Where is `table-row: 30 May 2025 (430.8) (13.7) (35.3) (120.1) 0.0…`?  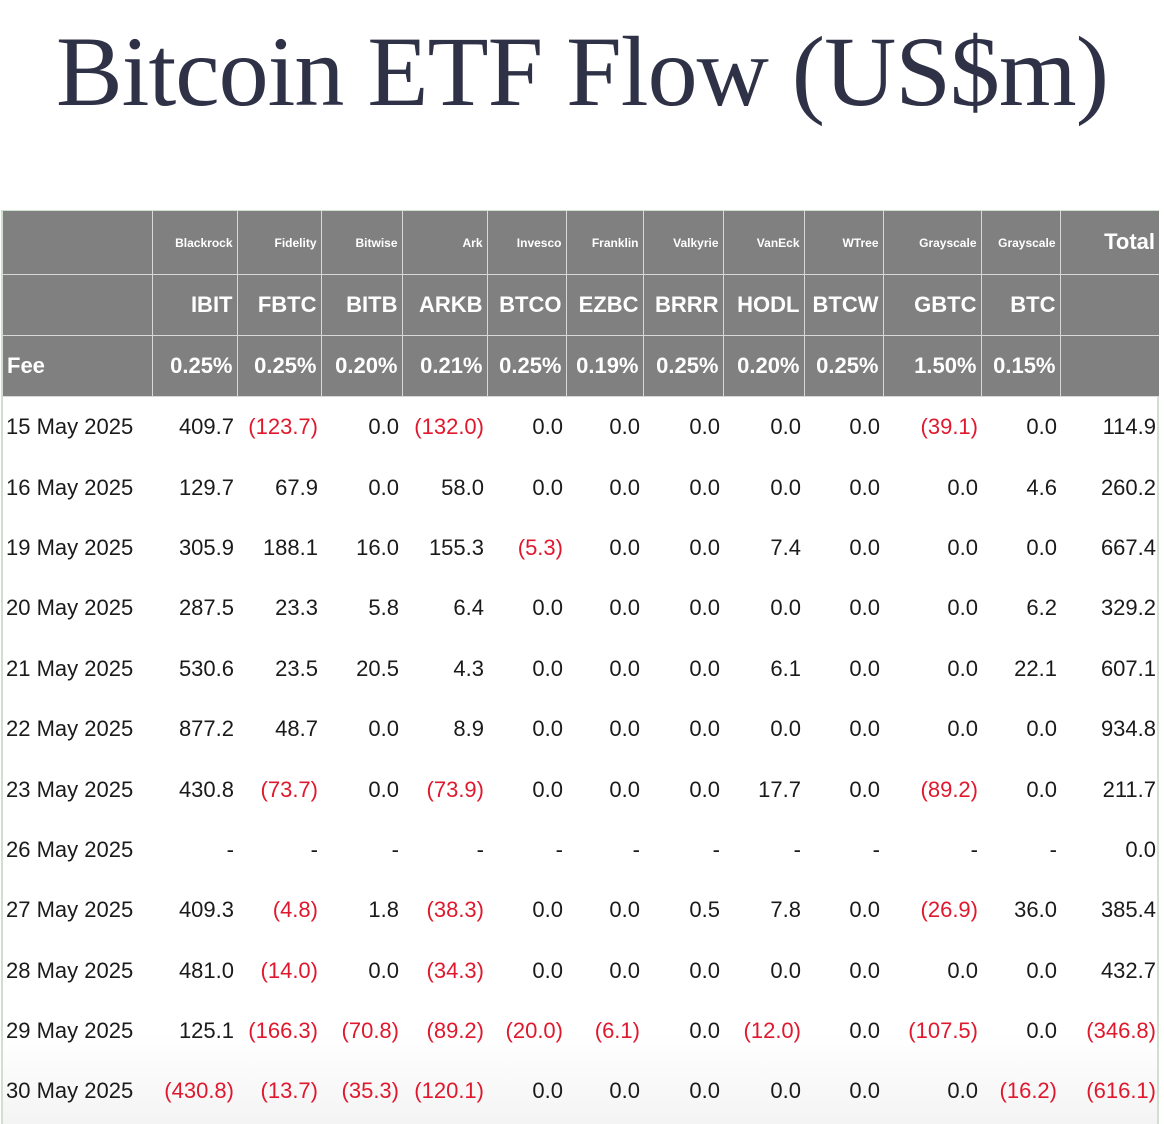 table-row: 30 May 2025 (430.8) (13.7) (35.3) (120.1) 0.0… is located at coordinates (581, 1091).